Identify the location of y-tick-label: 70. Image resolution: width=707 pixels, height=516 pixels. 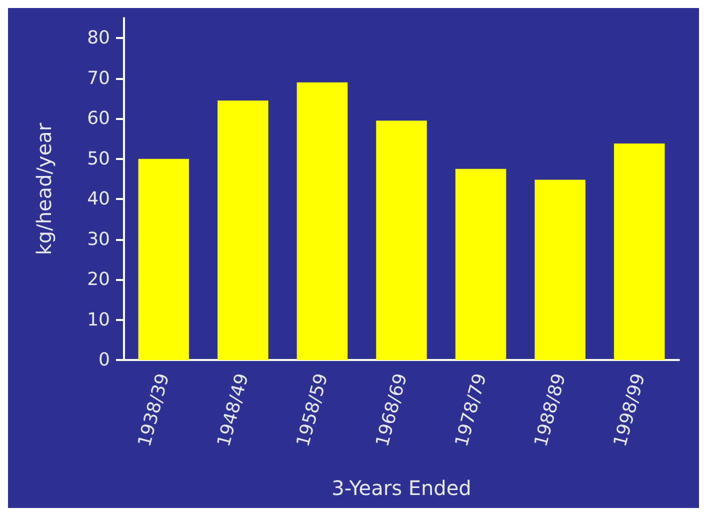
(98, 78).